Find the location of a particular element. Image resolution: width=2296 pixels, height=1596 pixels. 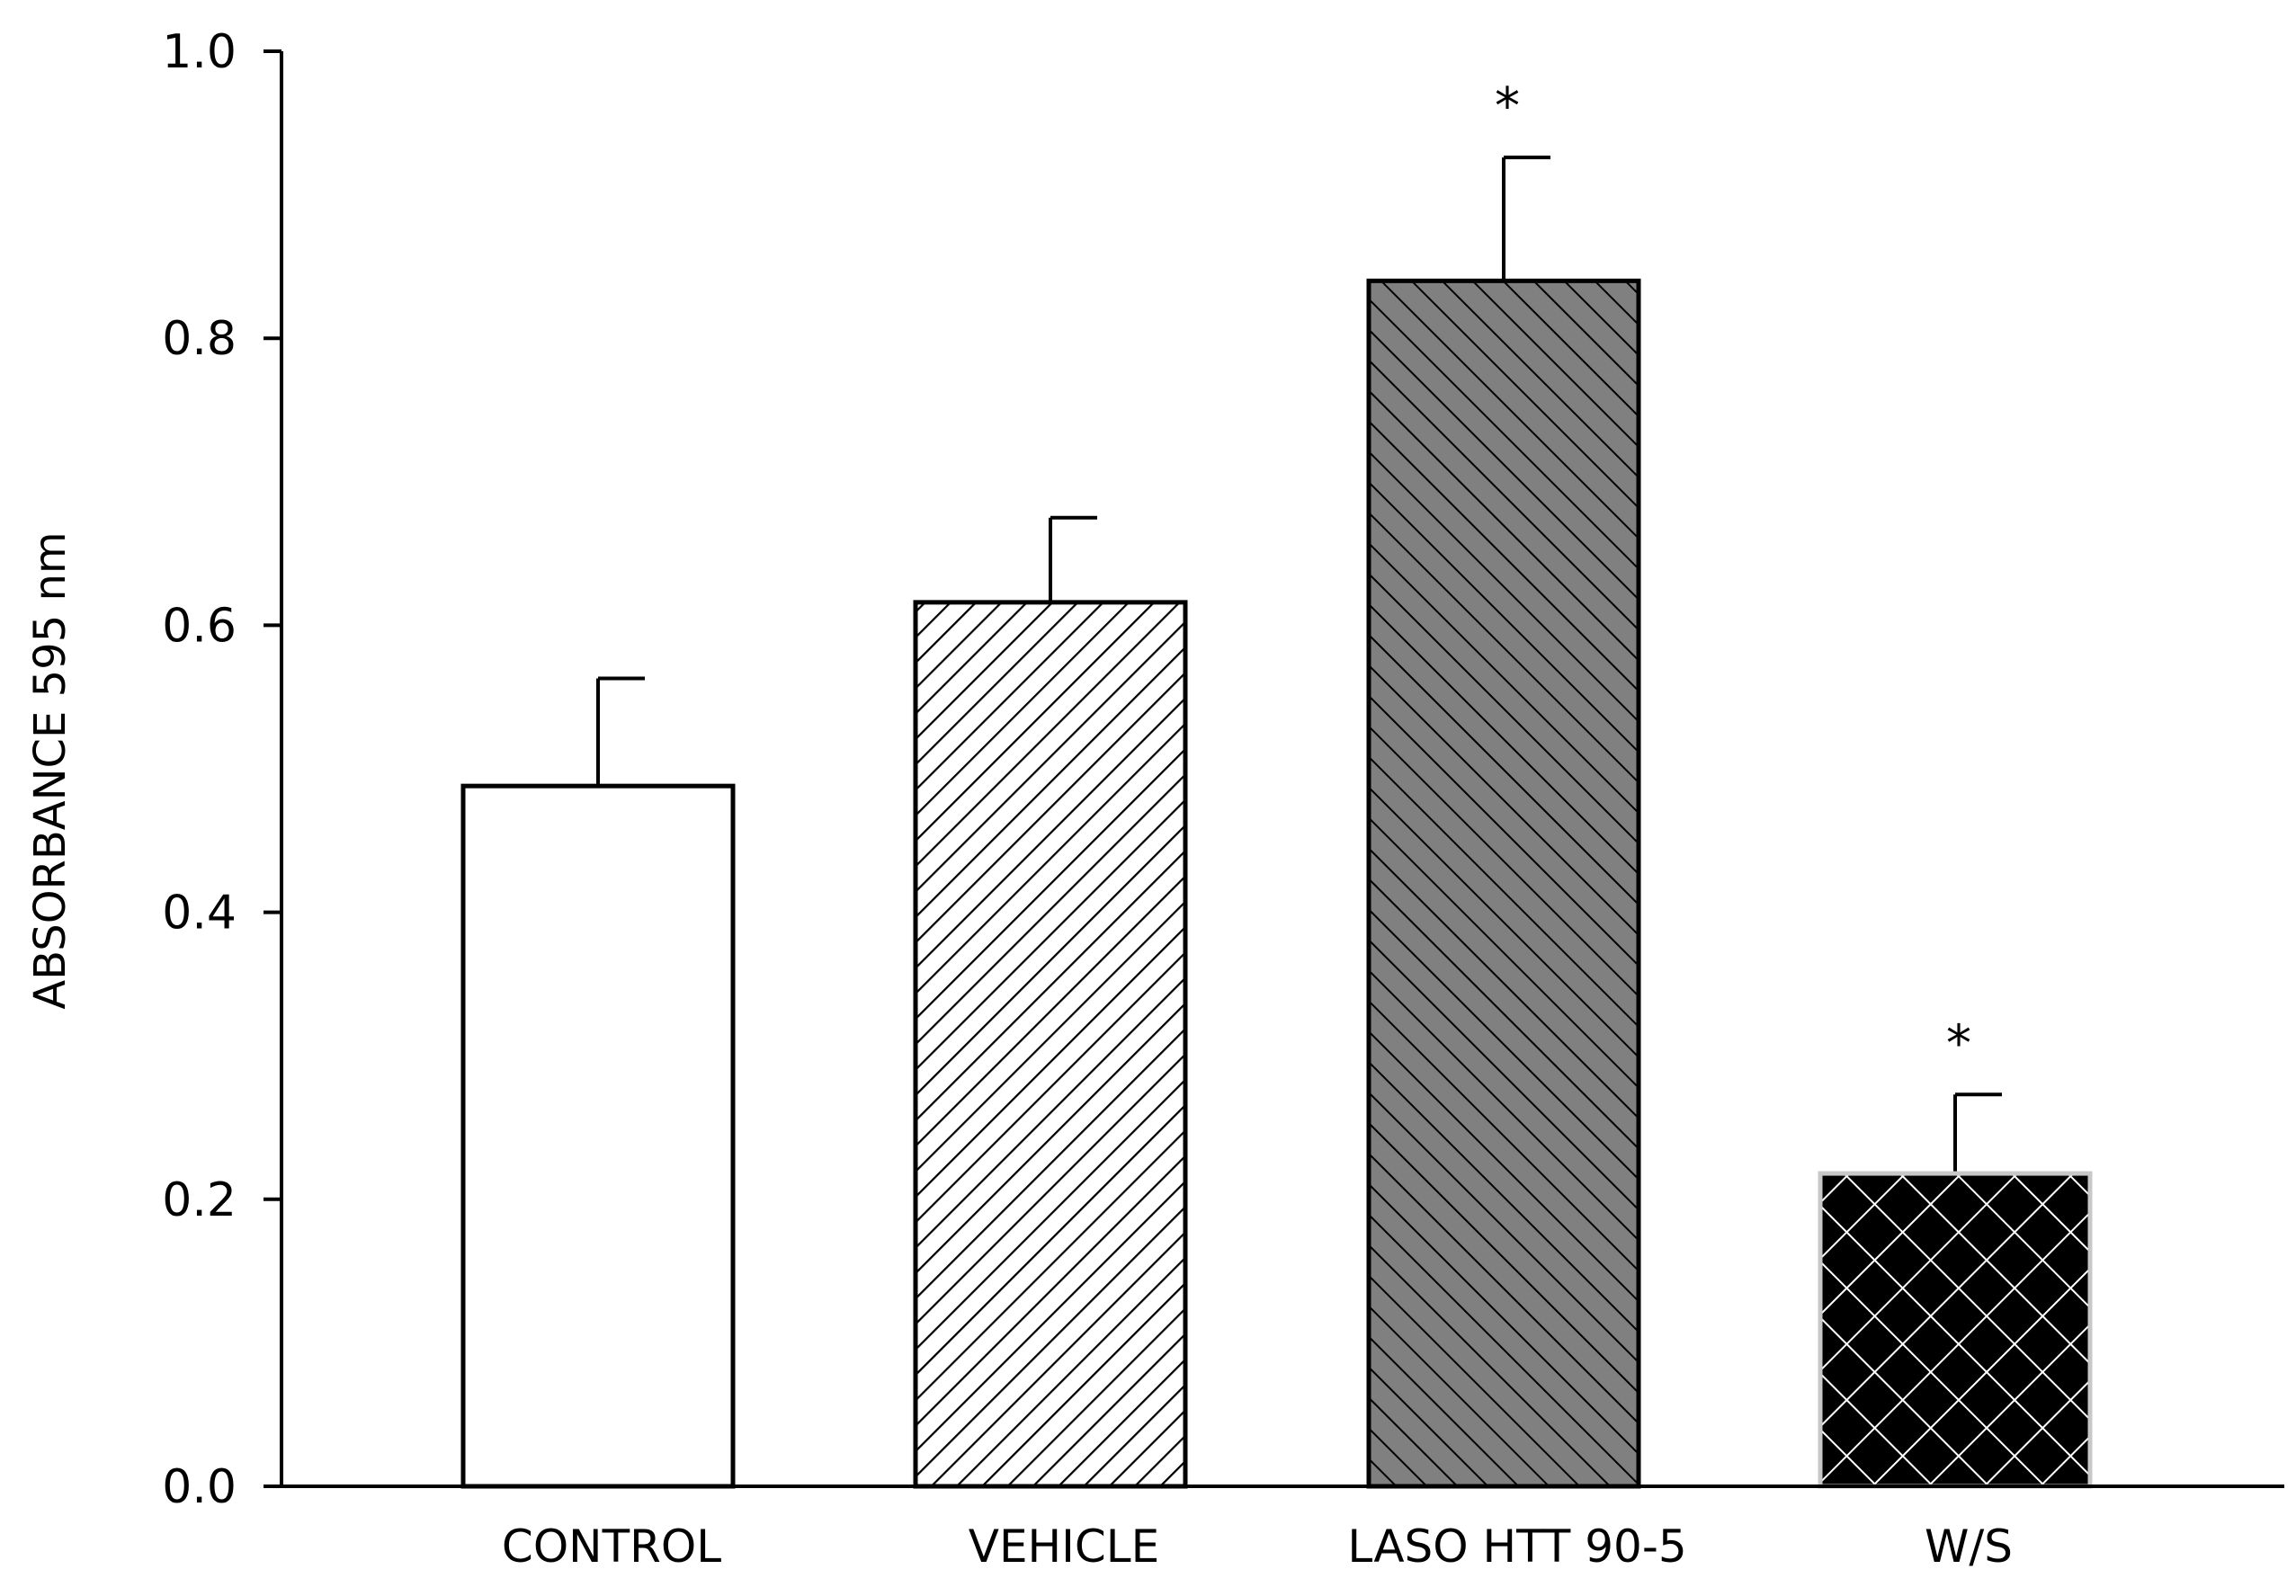

y-tick-label: 0.0 is located at coordinates (199, 1487).